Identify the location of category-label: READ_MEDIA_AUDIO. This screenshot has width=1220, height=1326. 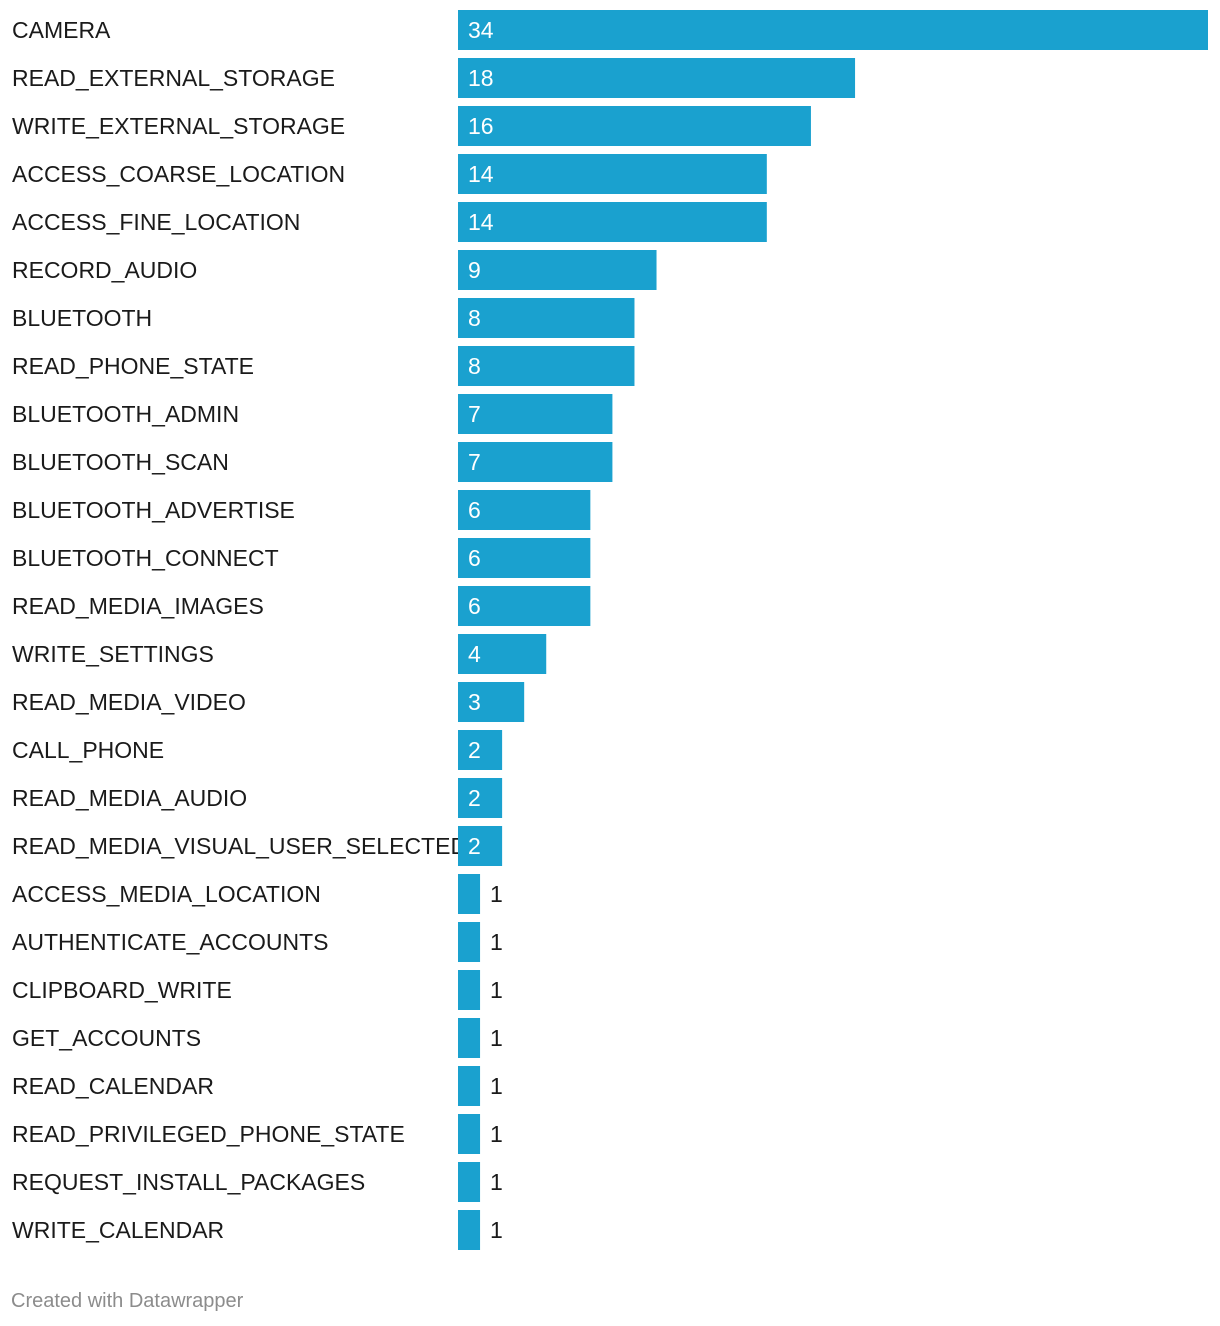
(129, 798).